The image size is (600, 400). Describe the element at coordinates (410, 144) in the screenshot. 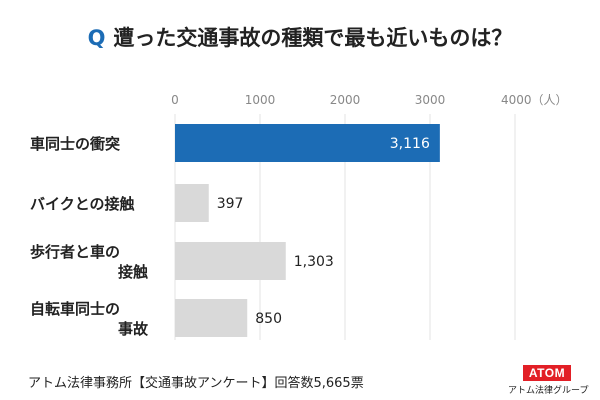

I see `bar-value-label: 3,116` at that location.